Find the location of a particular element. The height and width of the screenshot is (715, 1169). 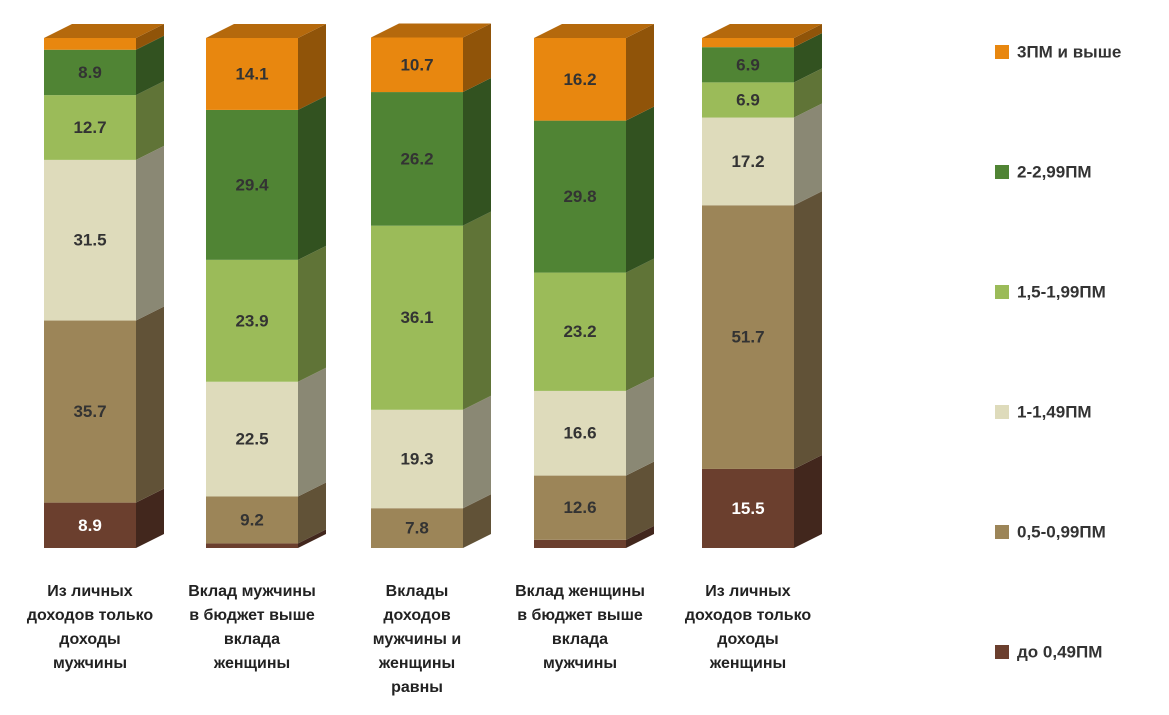

legend-label: 0,5-0,99ПМ is located at coordinates (1061, 531).